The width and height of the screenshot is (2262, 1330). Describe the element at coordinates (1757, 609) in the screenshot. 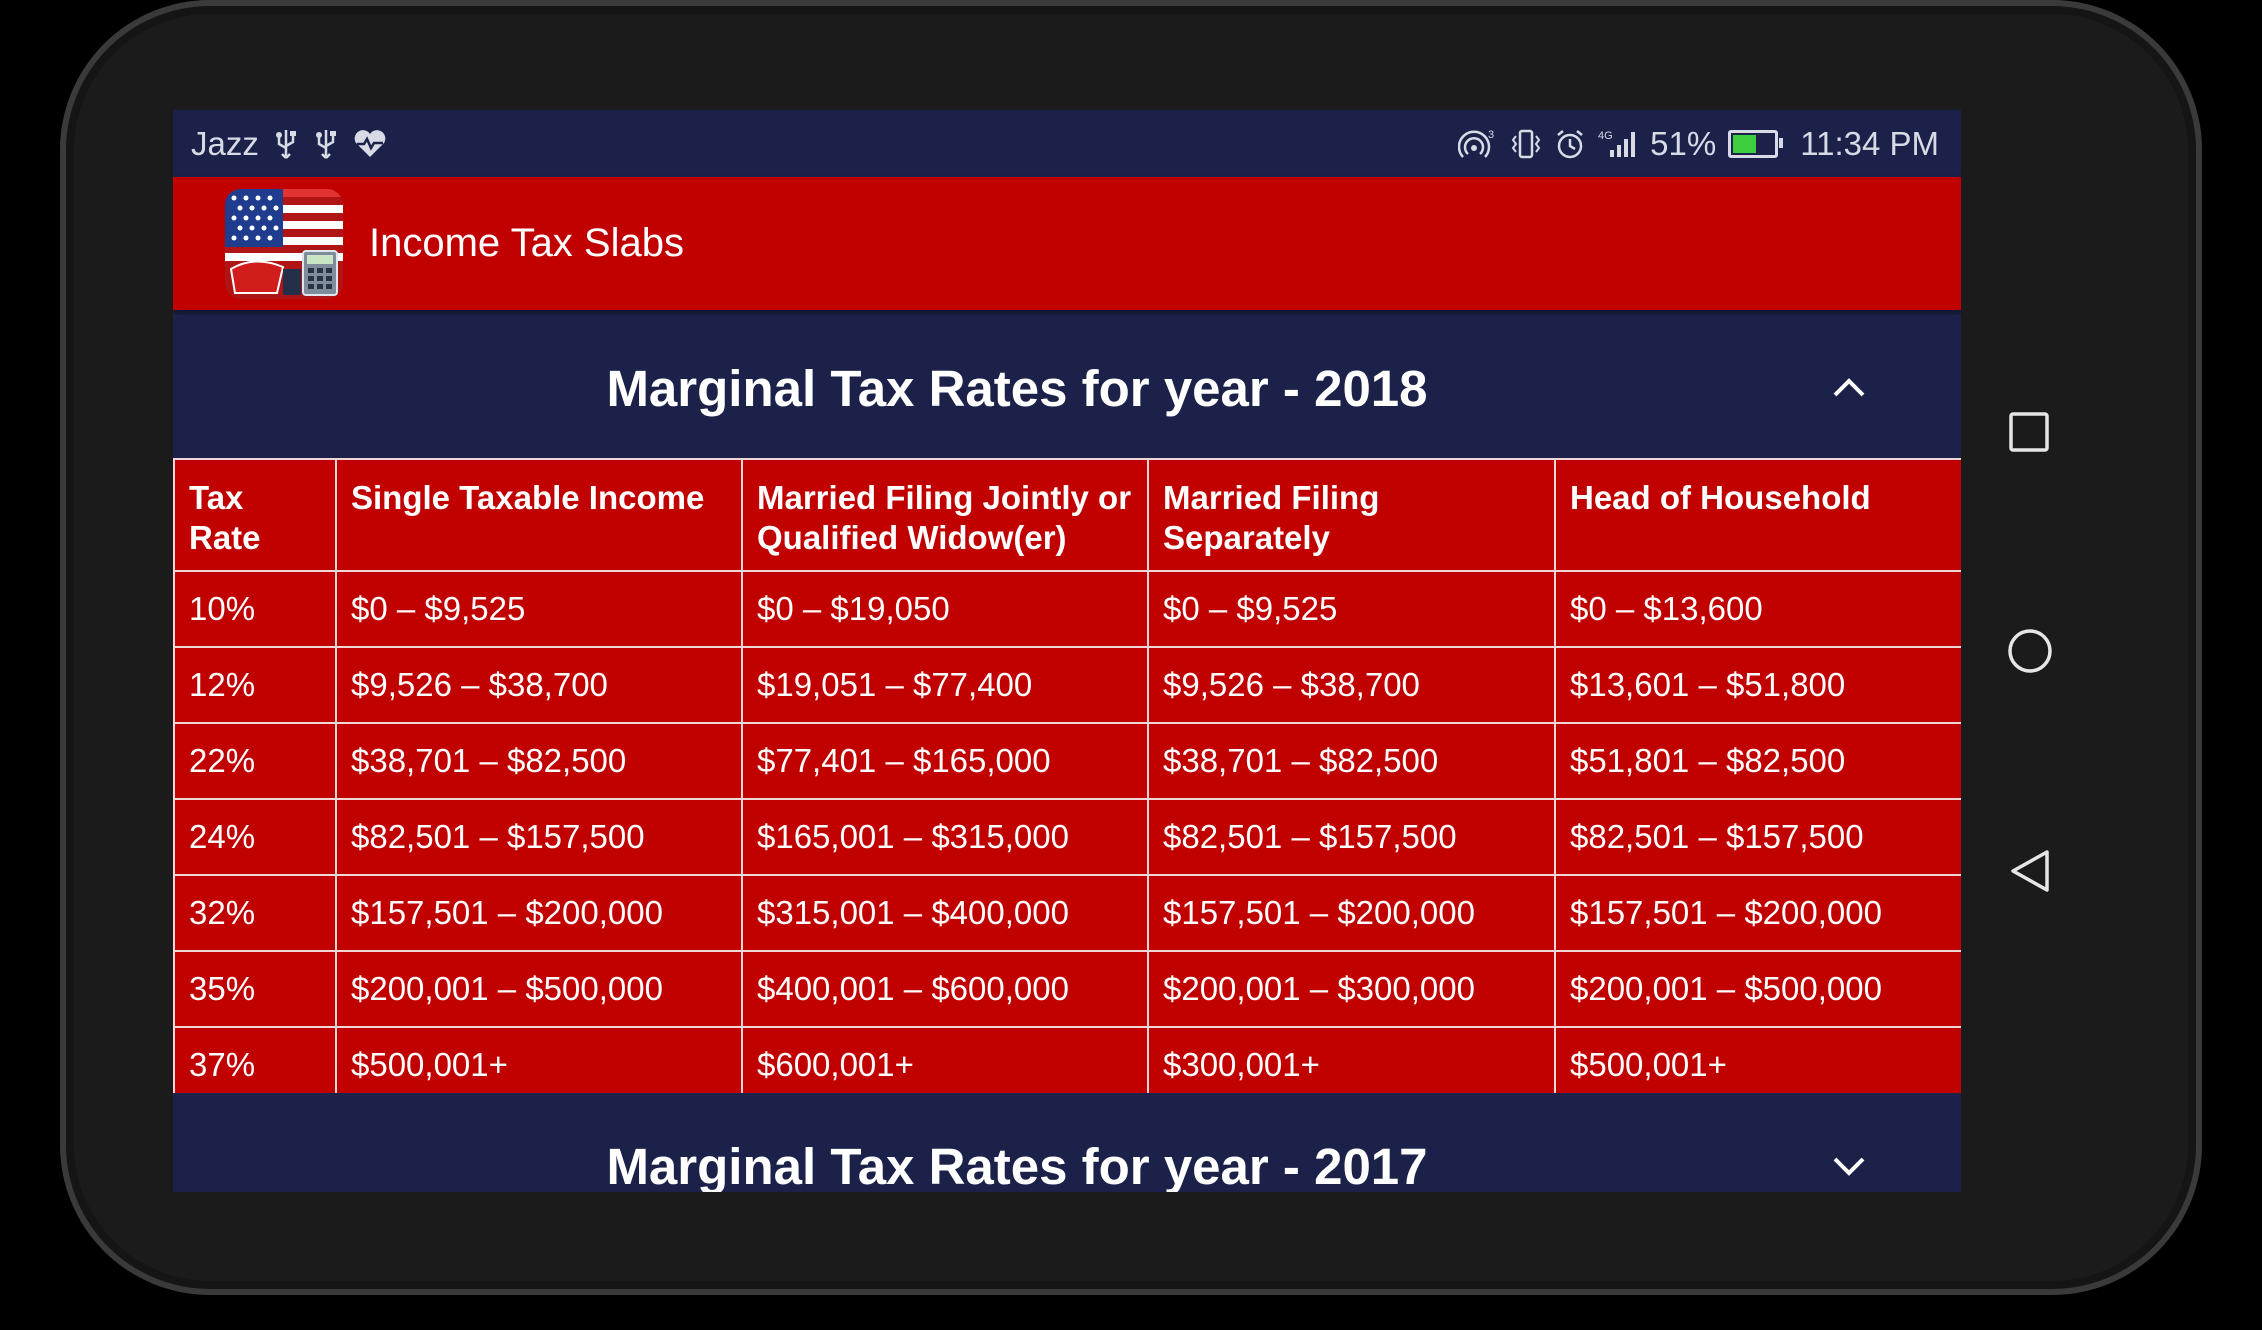

I see `table-cell: $0 – $13,600` at that location.